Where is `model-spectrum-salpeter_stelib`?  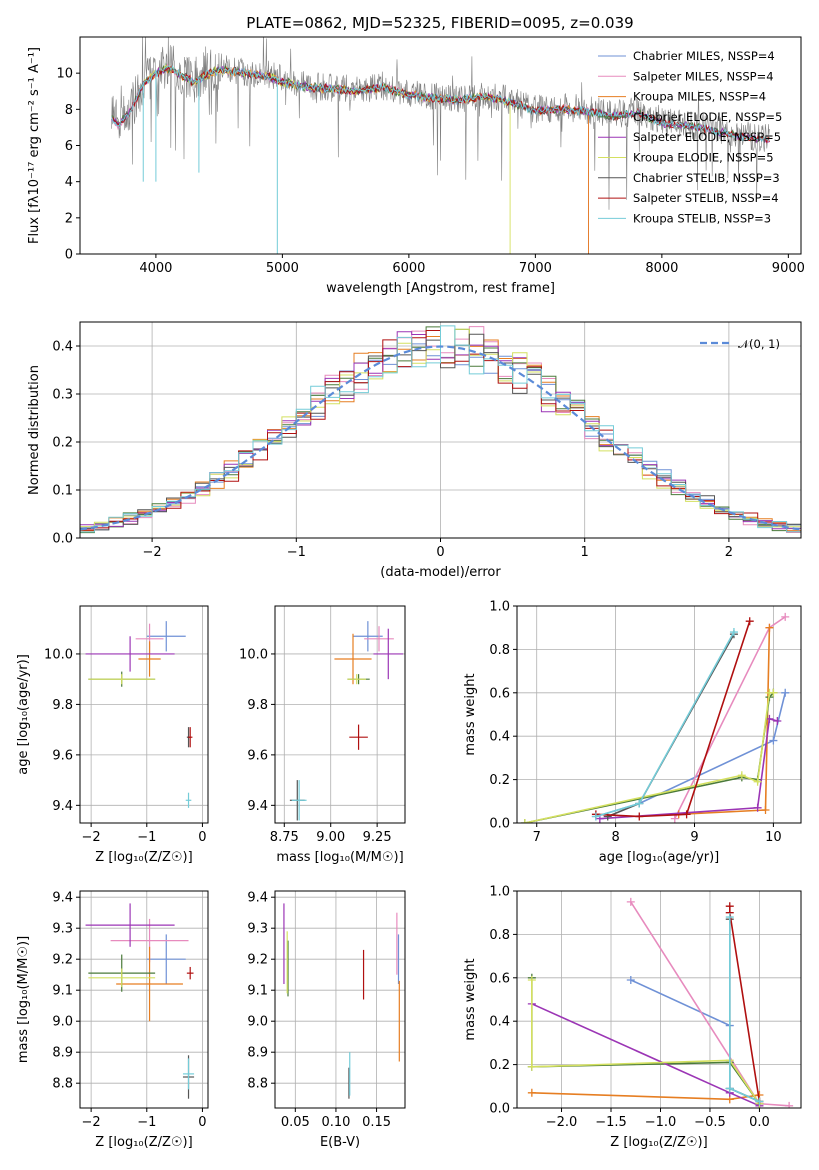 model-spectrum-salpeter_stelib is located at coordinates (440, 104).